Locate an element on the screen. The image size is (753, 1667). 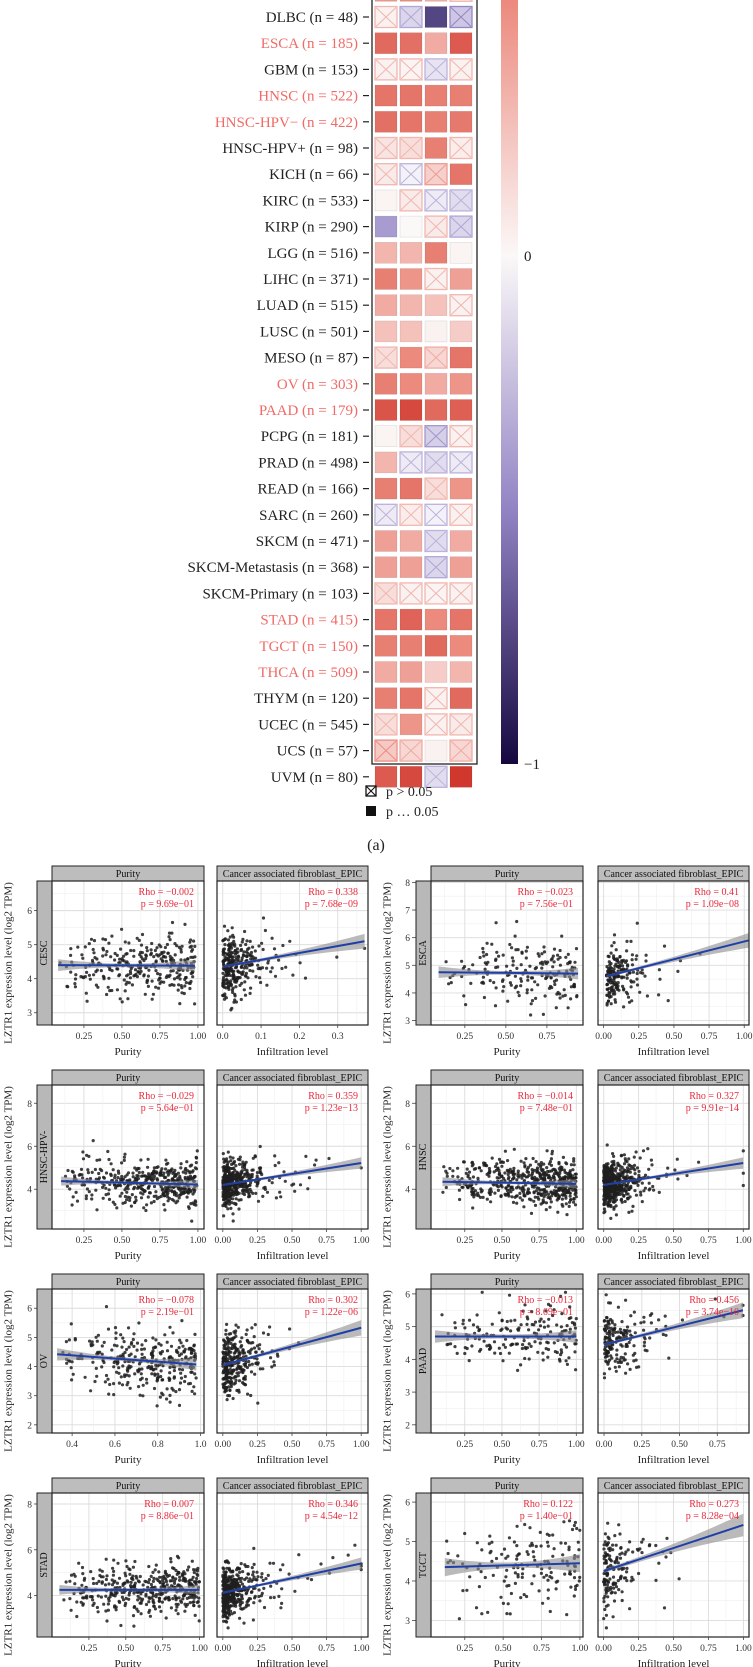
x-tick-label: 0.8 is located at coordinates (158, 1445).